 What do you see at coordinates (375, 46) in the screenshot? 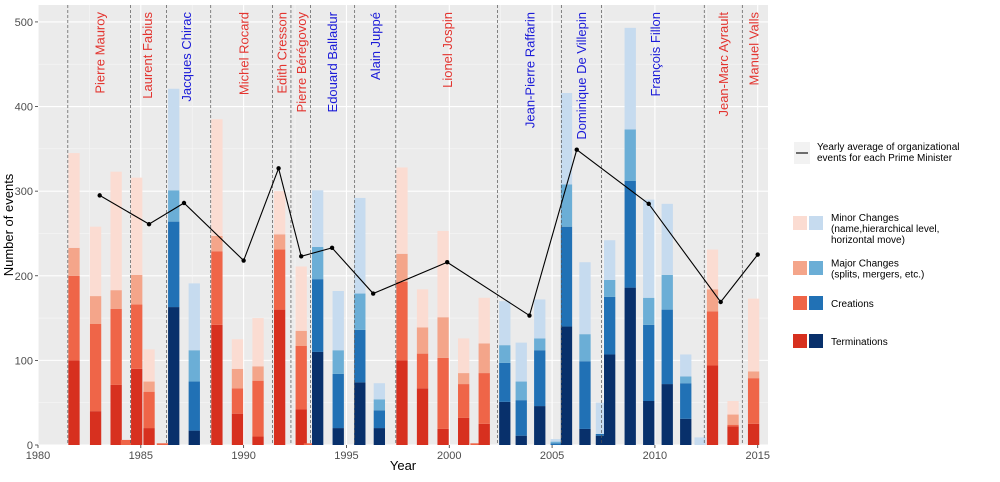
I see `pm-label: Alain Juppé` at bounding box center [375, 46].